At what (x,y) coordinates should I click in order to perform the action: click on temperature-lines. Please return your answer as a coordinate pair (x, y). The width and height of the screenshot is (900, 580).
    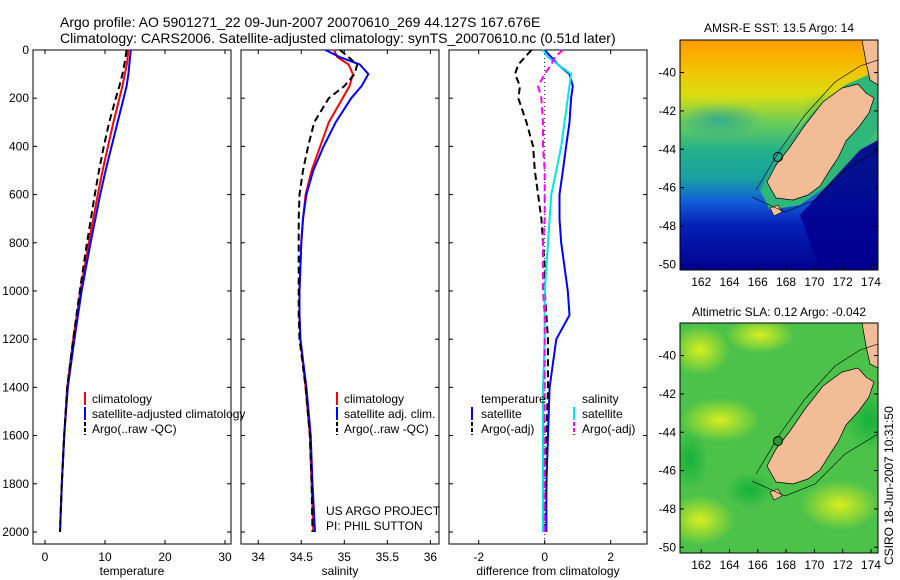
    Looking at the image, I should click on (95, 291).